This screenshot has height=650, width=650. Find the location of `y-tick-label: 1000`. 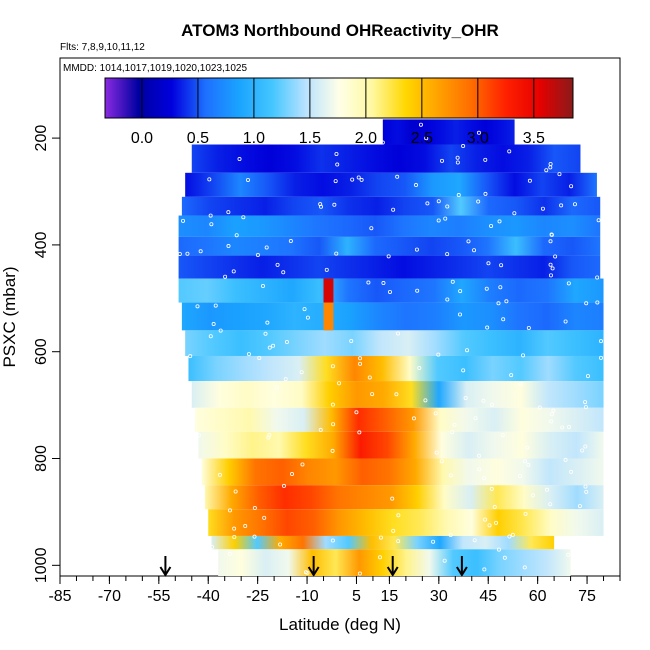

y-tick-label: 1000 is located at coordinates (41, 565).